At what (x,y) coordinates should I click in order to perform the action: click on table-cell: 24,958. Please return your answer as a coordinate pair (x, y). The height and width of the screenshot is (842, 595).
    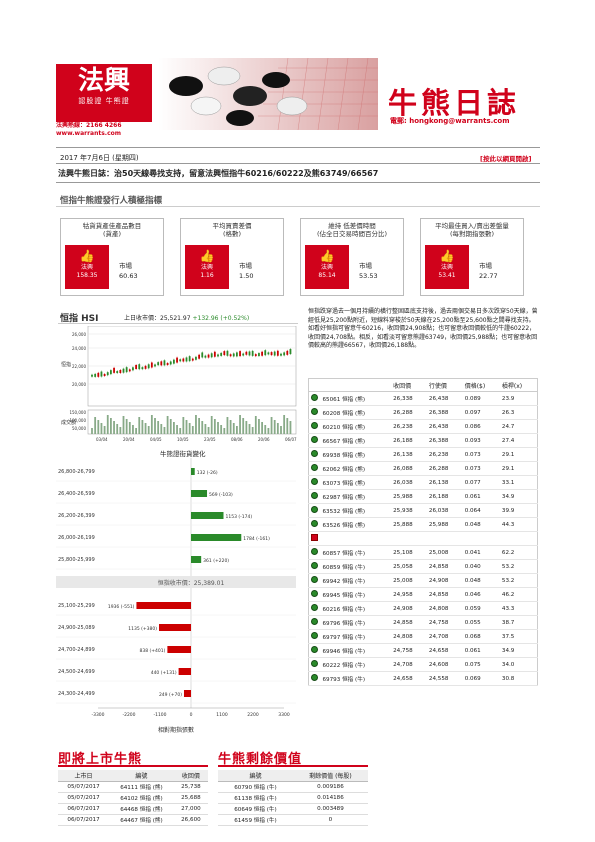
    Looking at the image, I should click on (409, 594).